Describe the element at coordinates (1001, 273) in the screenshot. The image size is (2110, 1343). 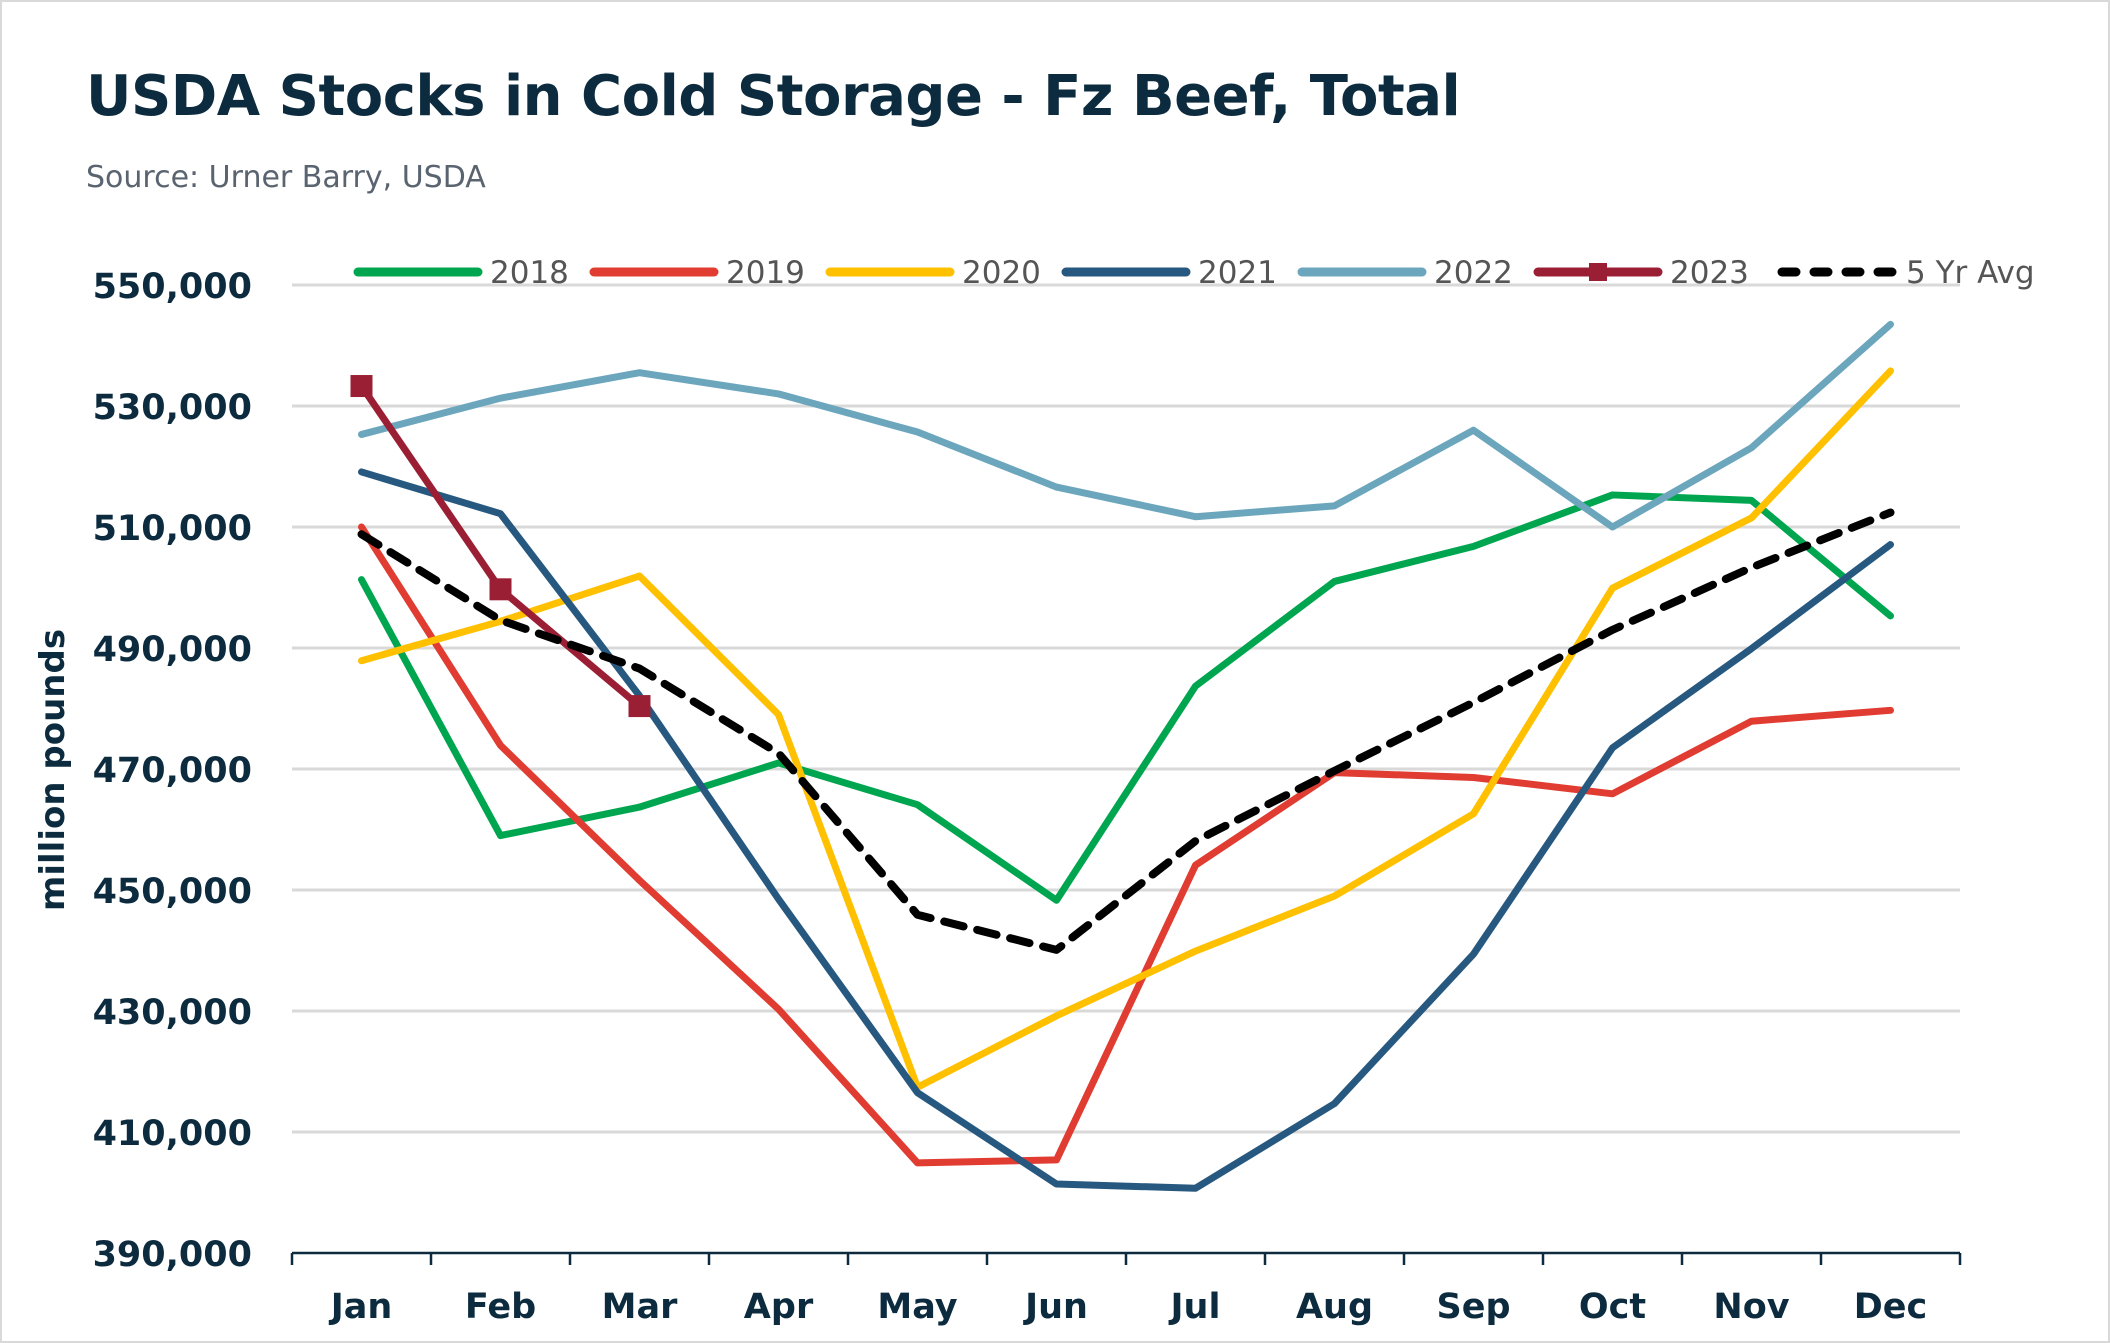
I see `legend-label: 2020` at that location.